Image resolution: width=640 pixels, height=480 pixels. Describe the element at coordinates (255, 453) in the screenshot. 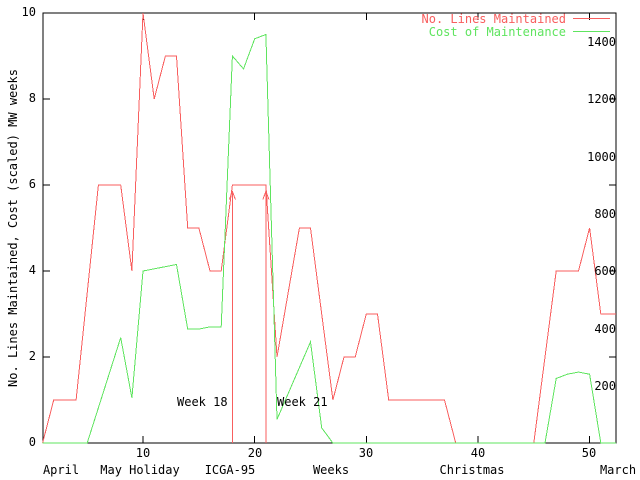

I see `x-tick-label: 20` at that location.